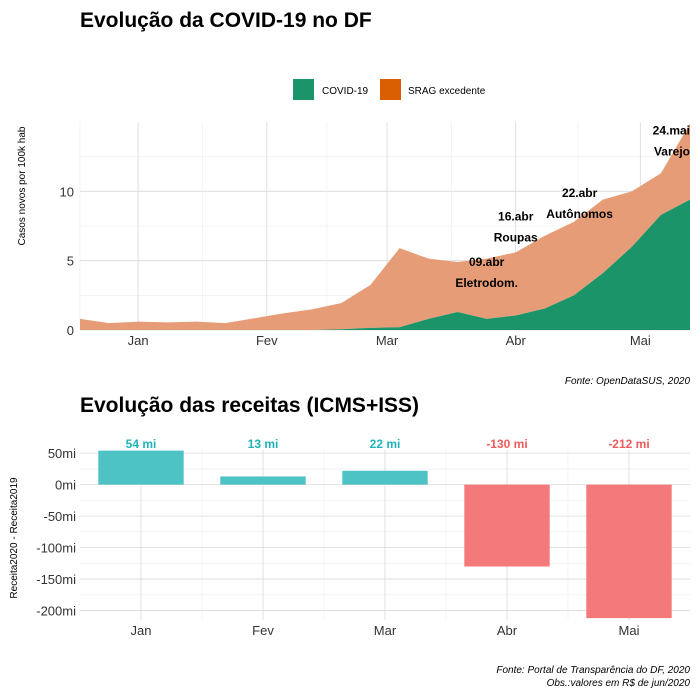 This screenshot has height=700, width=700. What do you see at coordinates (629, 551) in the screenshot?
I see `revenue-bar-mai` at bounding box center [629, 551].